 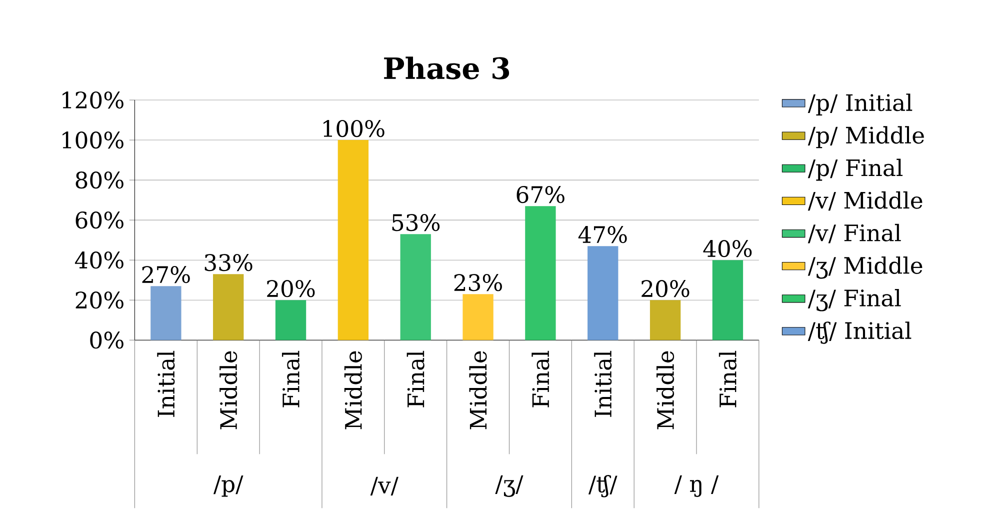 What do you see at coordinates (228, 487) in the screenshot?
I see `text: /p/` at bounding box center [228, 487].